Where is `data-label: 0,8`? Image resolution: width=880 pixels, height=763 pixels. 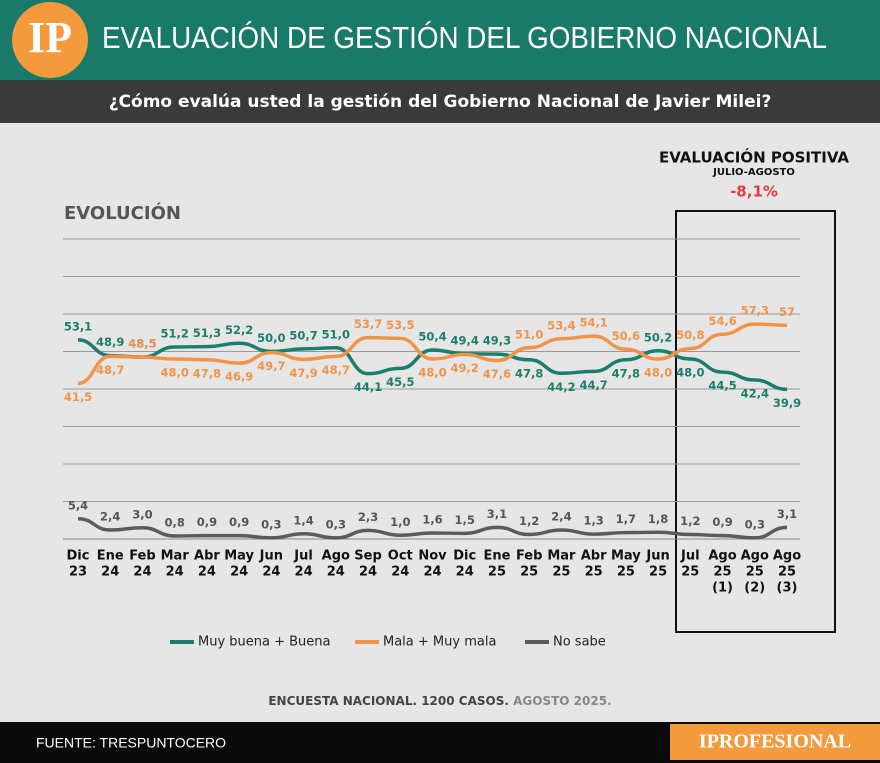 data-label: 0,8 is located at coordinates (174, 523).